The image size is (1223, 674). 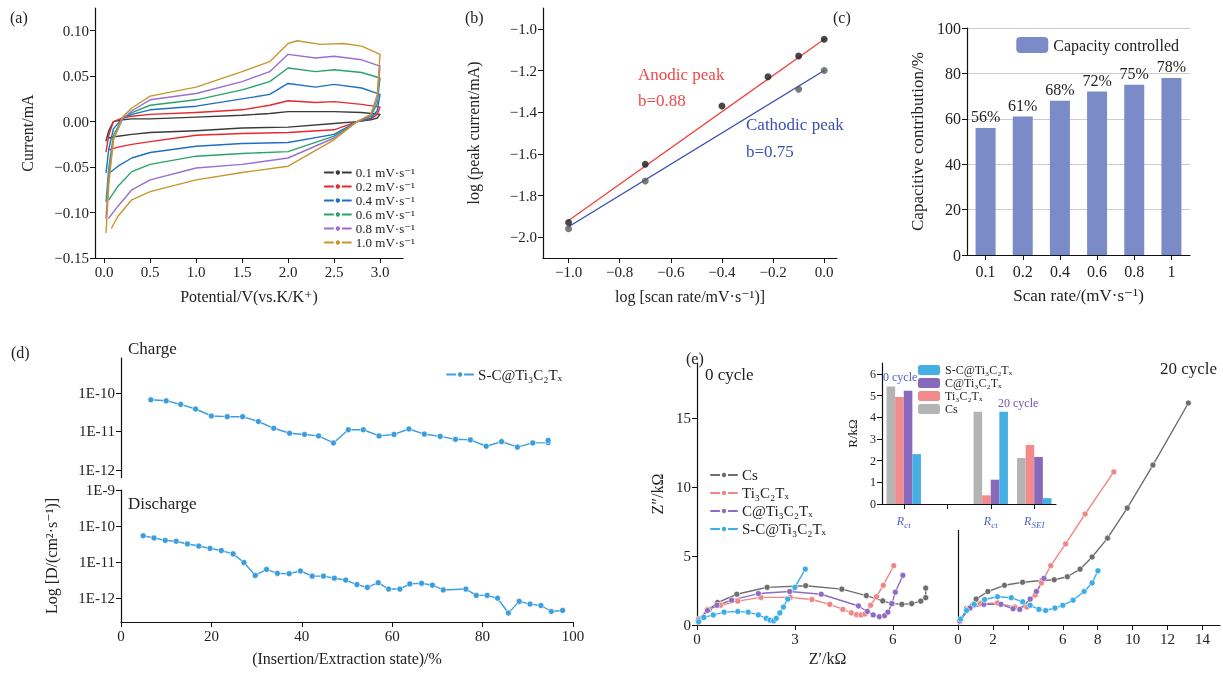 I want to click on data-label: 75%, so click(x=1134, y=74).